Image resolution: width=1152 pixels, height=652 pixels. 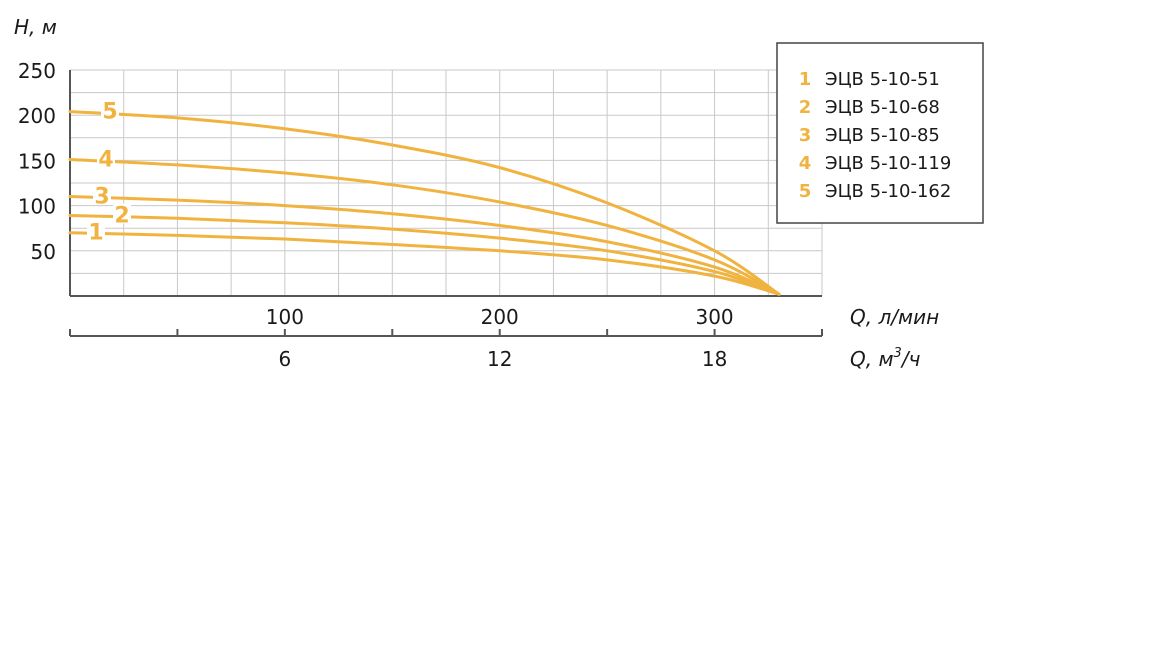 What do you see at coordinates (888, 163) in the screenshot?
I see `legend-item-label: ЭЦВ 5-10-119` at bounding box center [888, 163].